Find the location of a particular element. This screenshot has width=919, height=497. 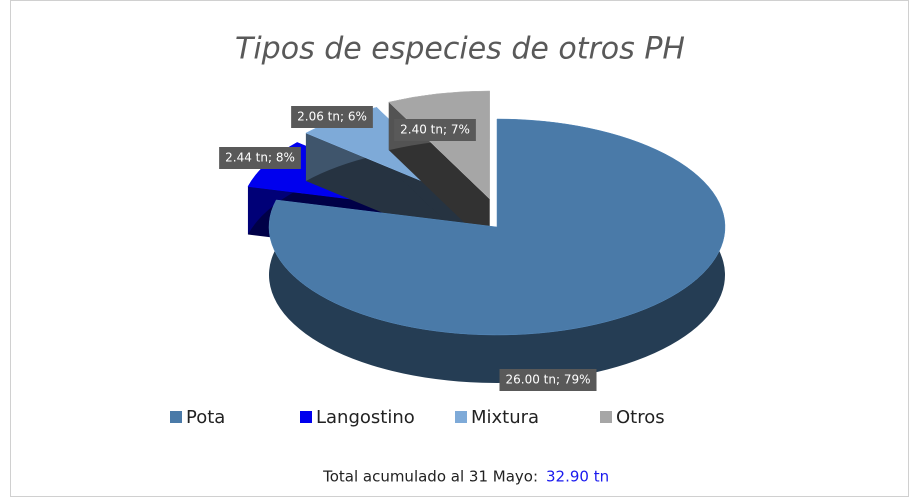

data-label: 26.00 tn; 79% is located at coordinates (547, 380).